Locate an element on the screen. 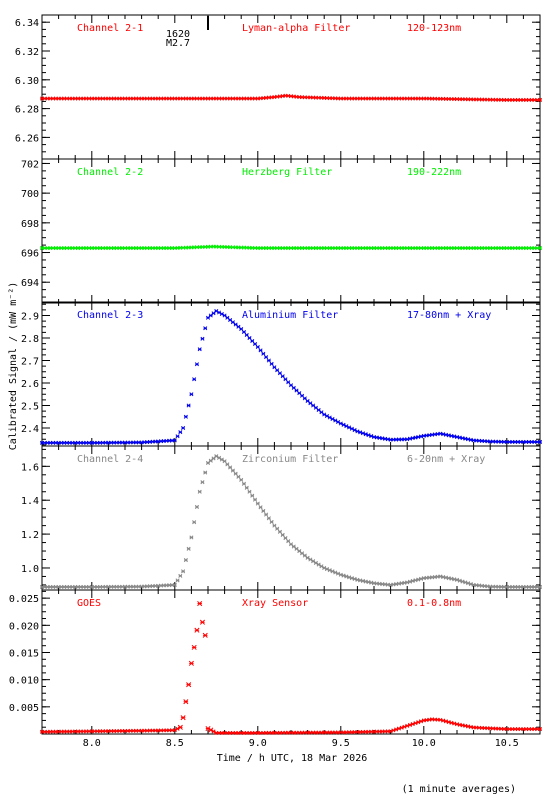 This screenshot has width=550, height=800. x-tick-label: 10.0 is located at coordinates (424, 743).